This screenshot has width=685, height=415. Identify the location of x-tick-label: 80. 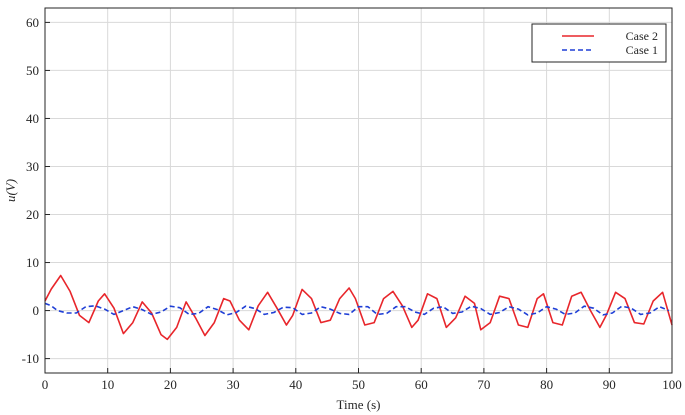
(546, 384).